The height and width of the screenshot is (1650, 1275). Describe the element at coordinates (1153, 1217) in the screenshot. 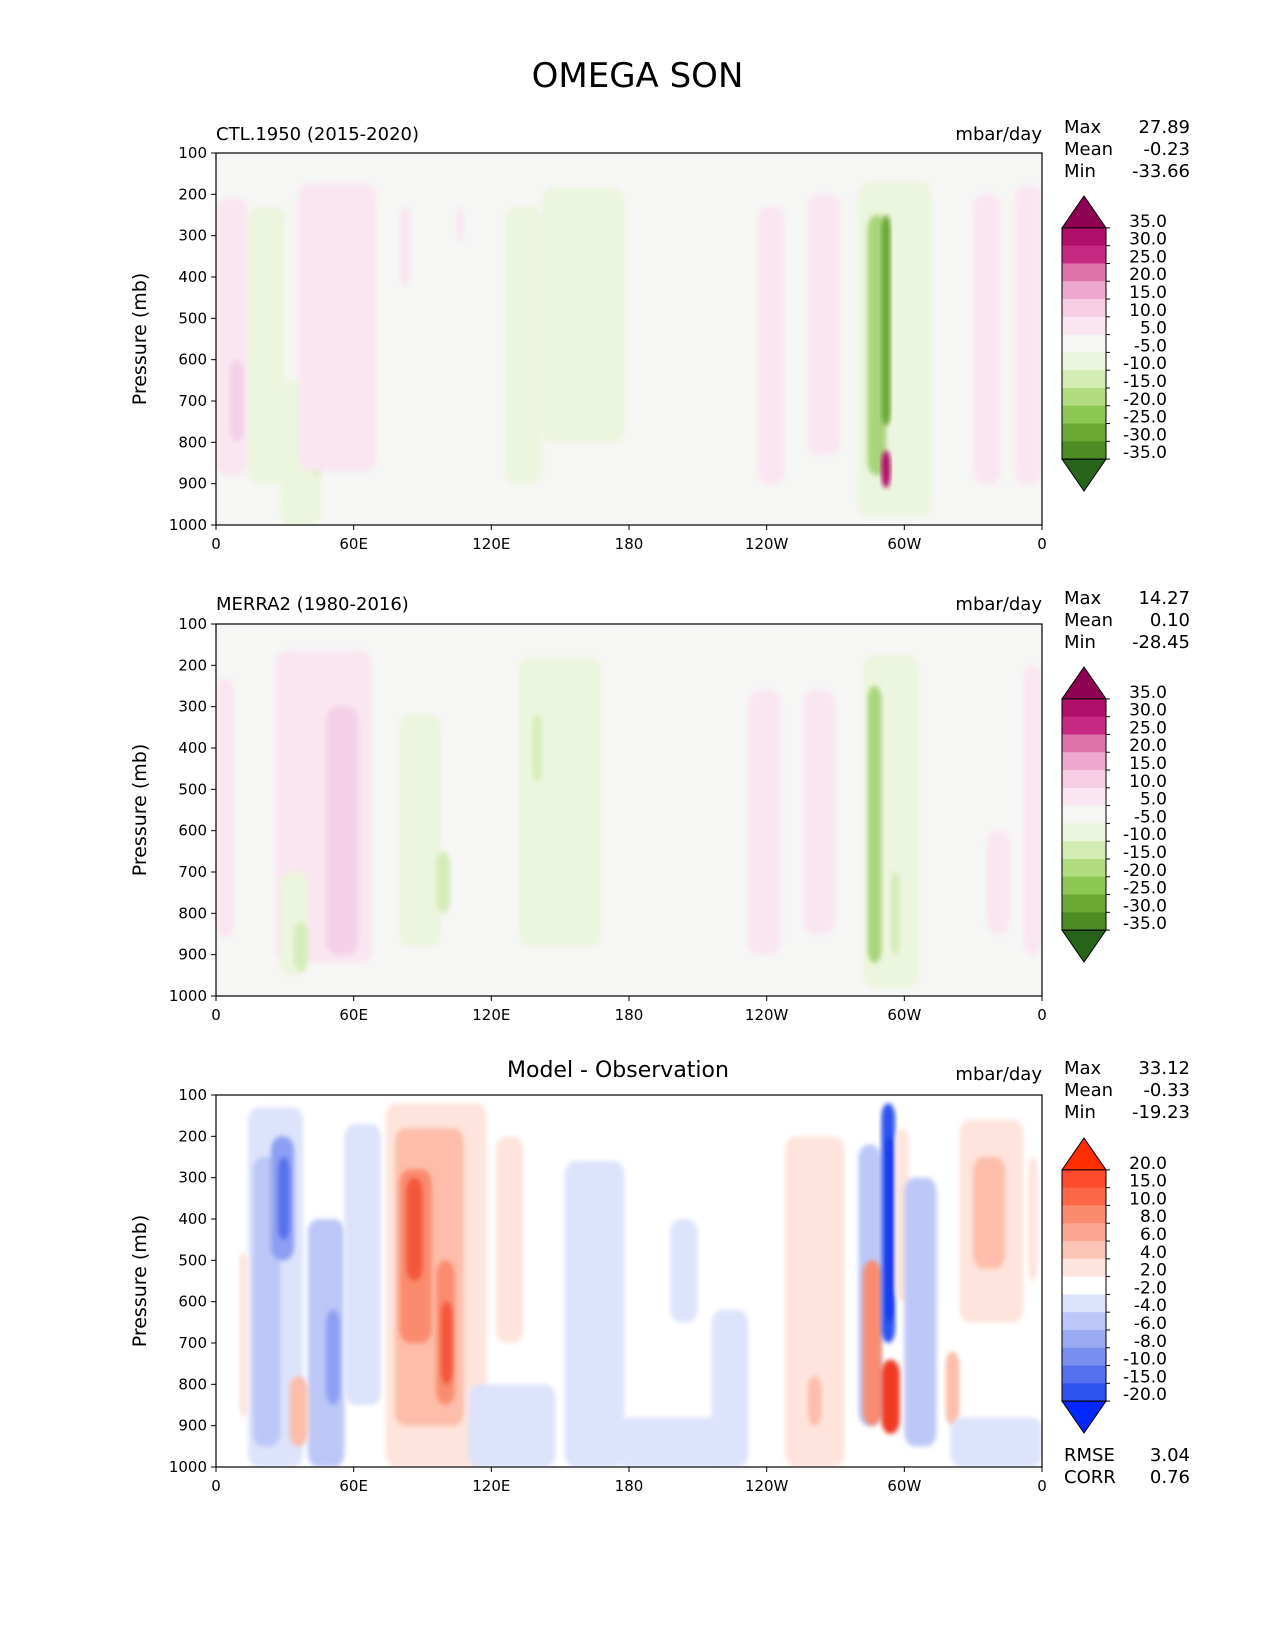

I see `colorbar-tick-label: 8.0` at that location.